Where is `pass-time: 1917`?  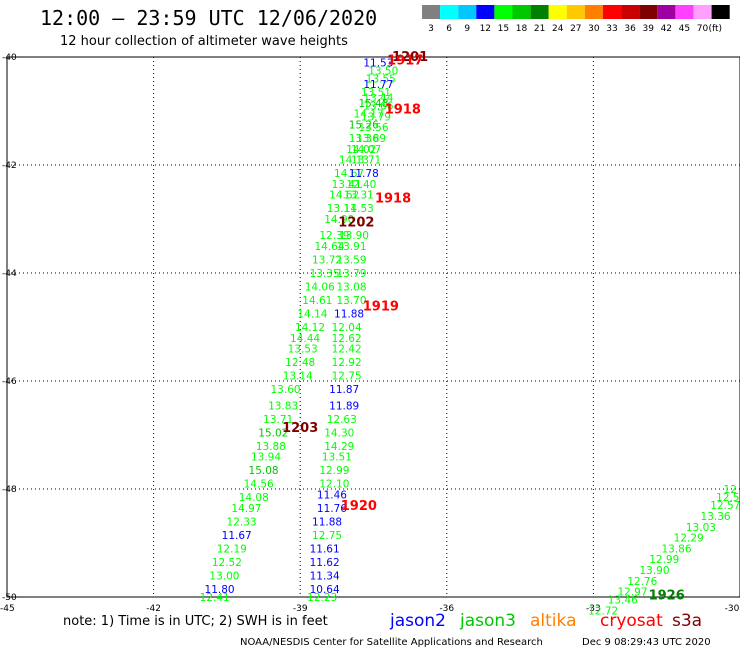 pass-time: 1917 is located at coordinates (405, 61).